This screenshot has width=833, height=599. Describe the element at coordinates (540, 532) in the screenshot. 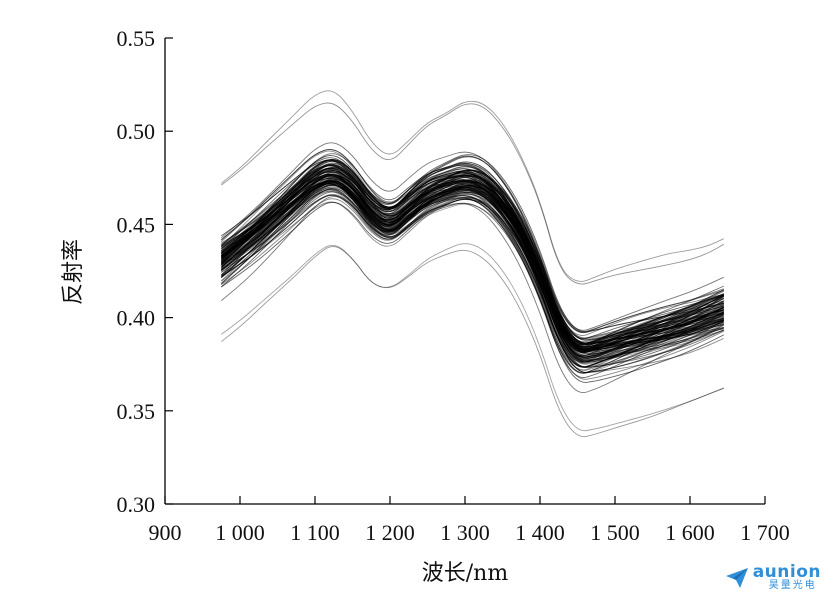

I see `x-tick-label: 1 400` at that location.